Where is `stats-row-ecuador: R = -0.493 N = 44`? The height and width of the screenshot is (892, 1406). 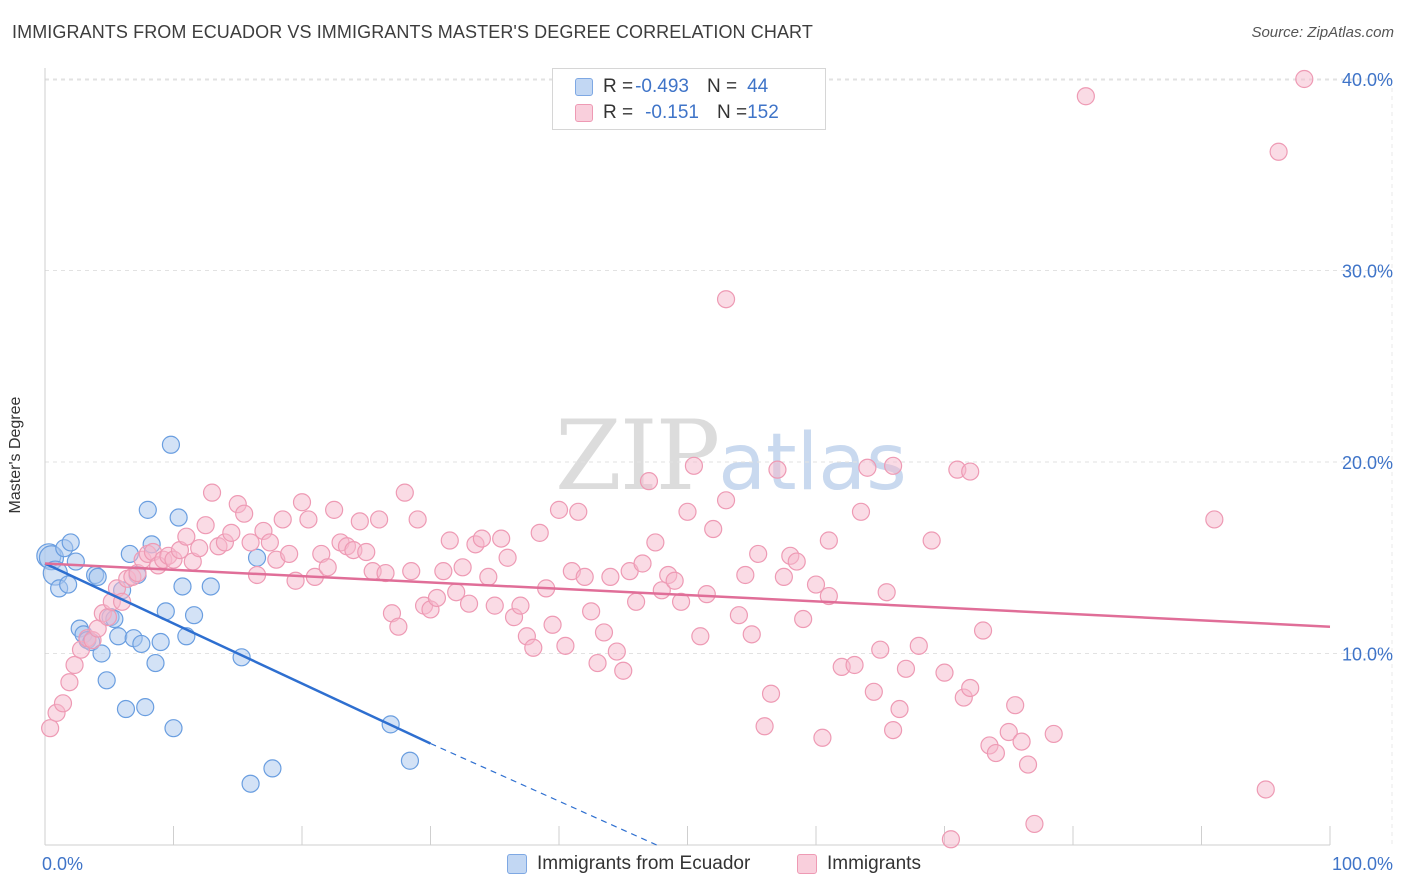 stats-row-ecuador: R = -0.493 N = 44 is located at coordinates (671, 87).